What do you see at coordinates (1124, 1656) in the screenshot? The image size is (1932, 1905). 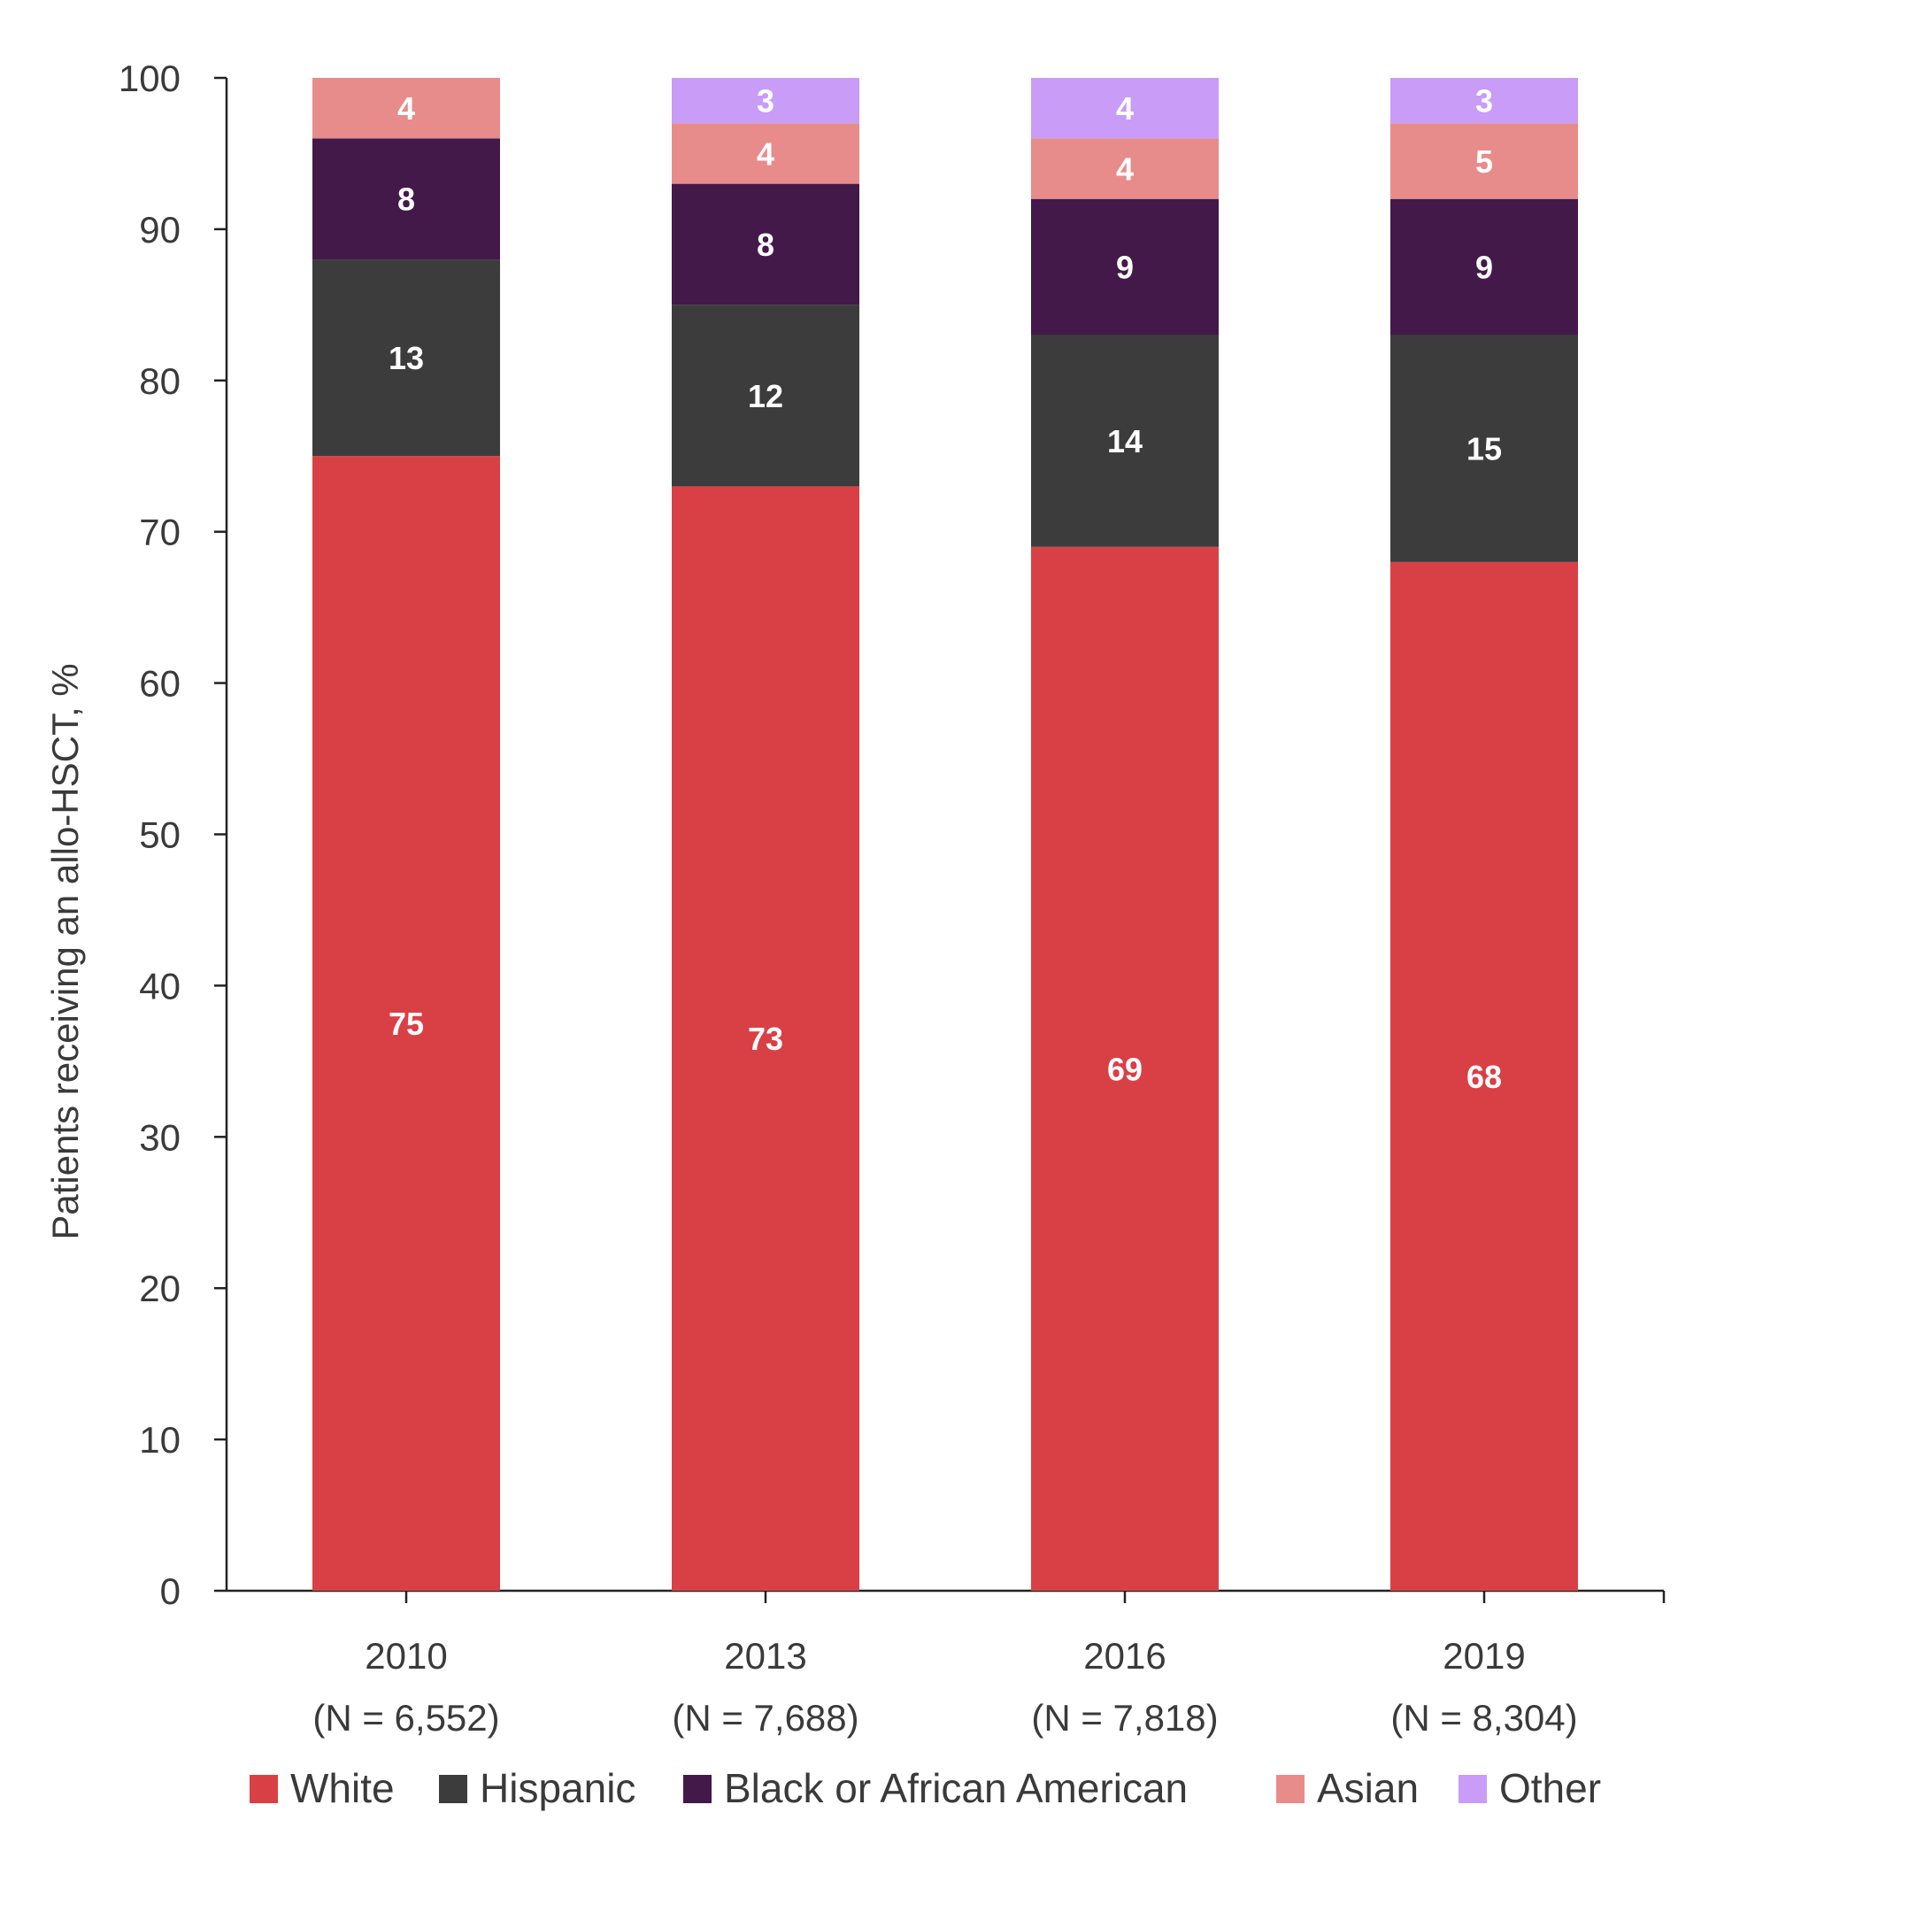 I see `x-tick-label-year: 2016` at bounding box center [1124, 1656].